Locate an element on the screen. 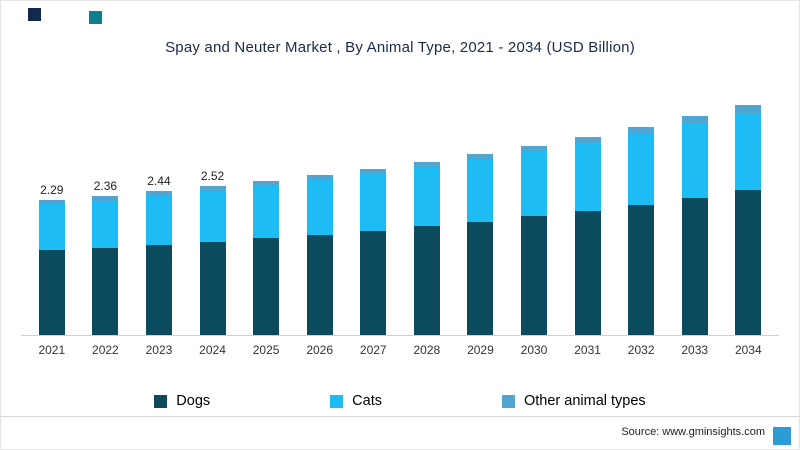 This screenshot has width=800, height=450. bar-segment-other-animal-types-2025 is located at coordinates (266, 183).